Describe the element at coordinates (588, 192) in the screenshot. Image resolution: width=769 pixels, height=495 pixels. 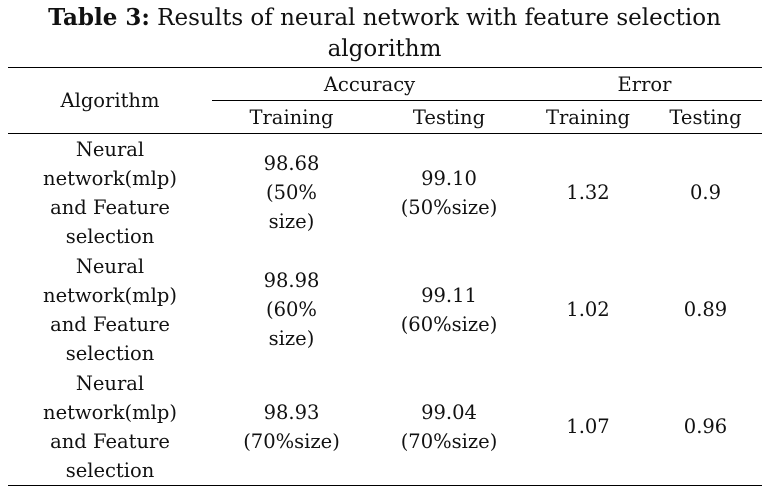
I see `cell-error-training: 1.32` at that location.